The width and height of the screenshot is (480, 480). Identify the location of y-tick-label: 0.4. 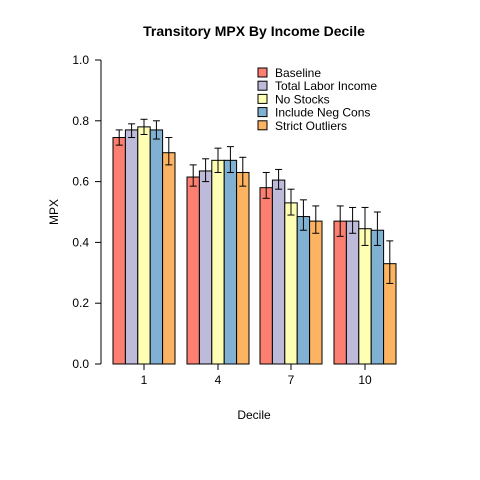
(80, 242).